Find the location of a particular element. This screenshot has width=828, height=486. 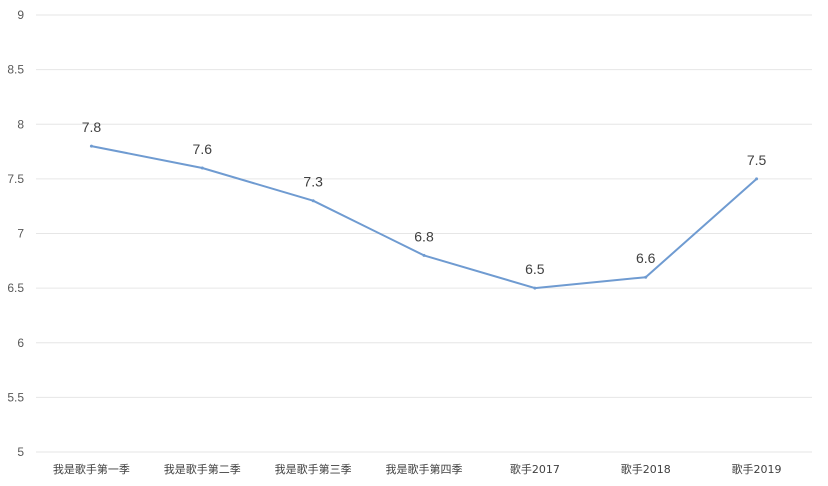

y-tick-label: 8.5 is located at coordinates (15, 70).